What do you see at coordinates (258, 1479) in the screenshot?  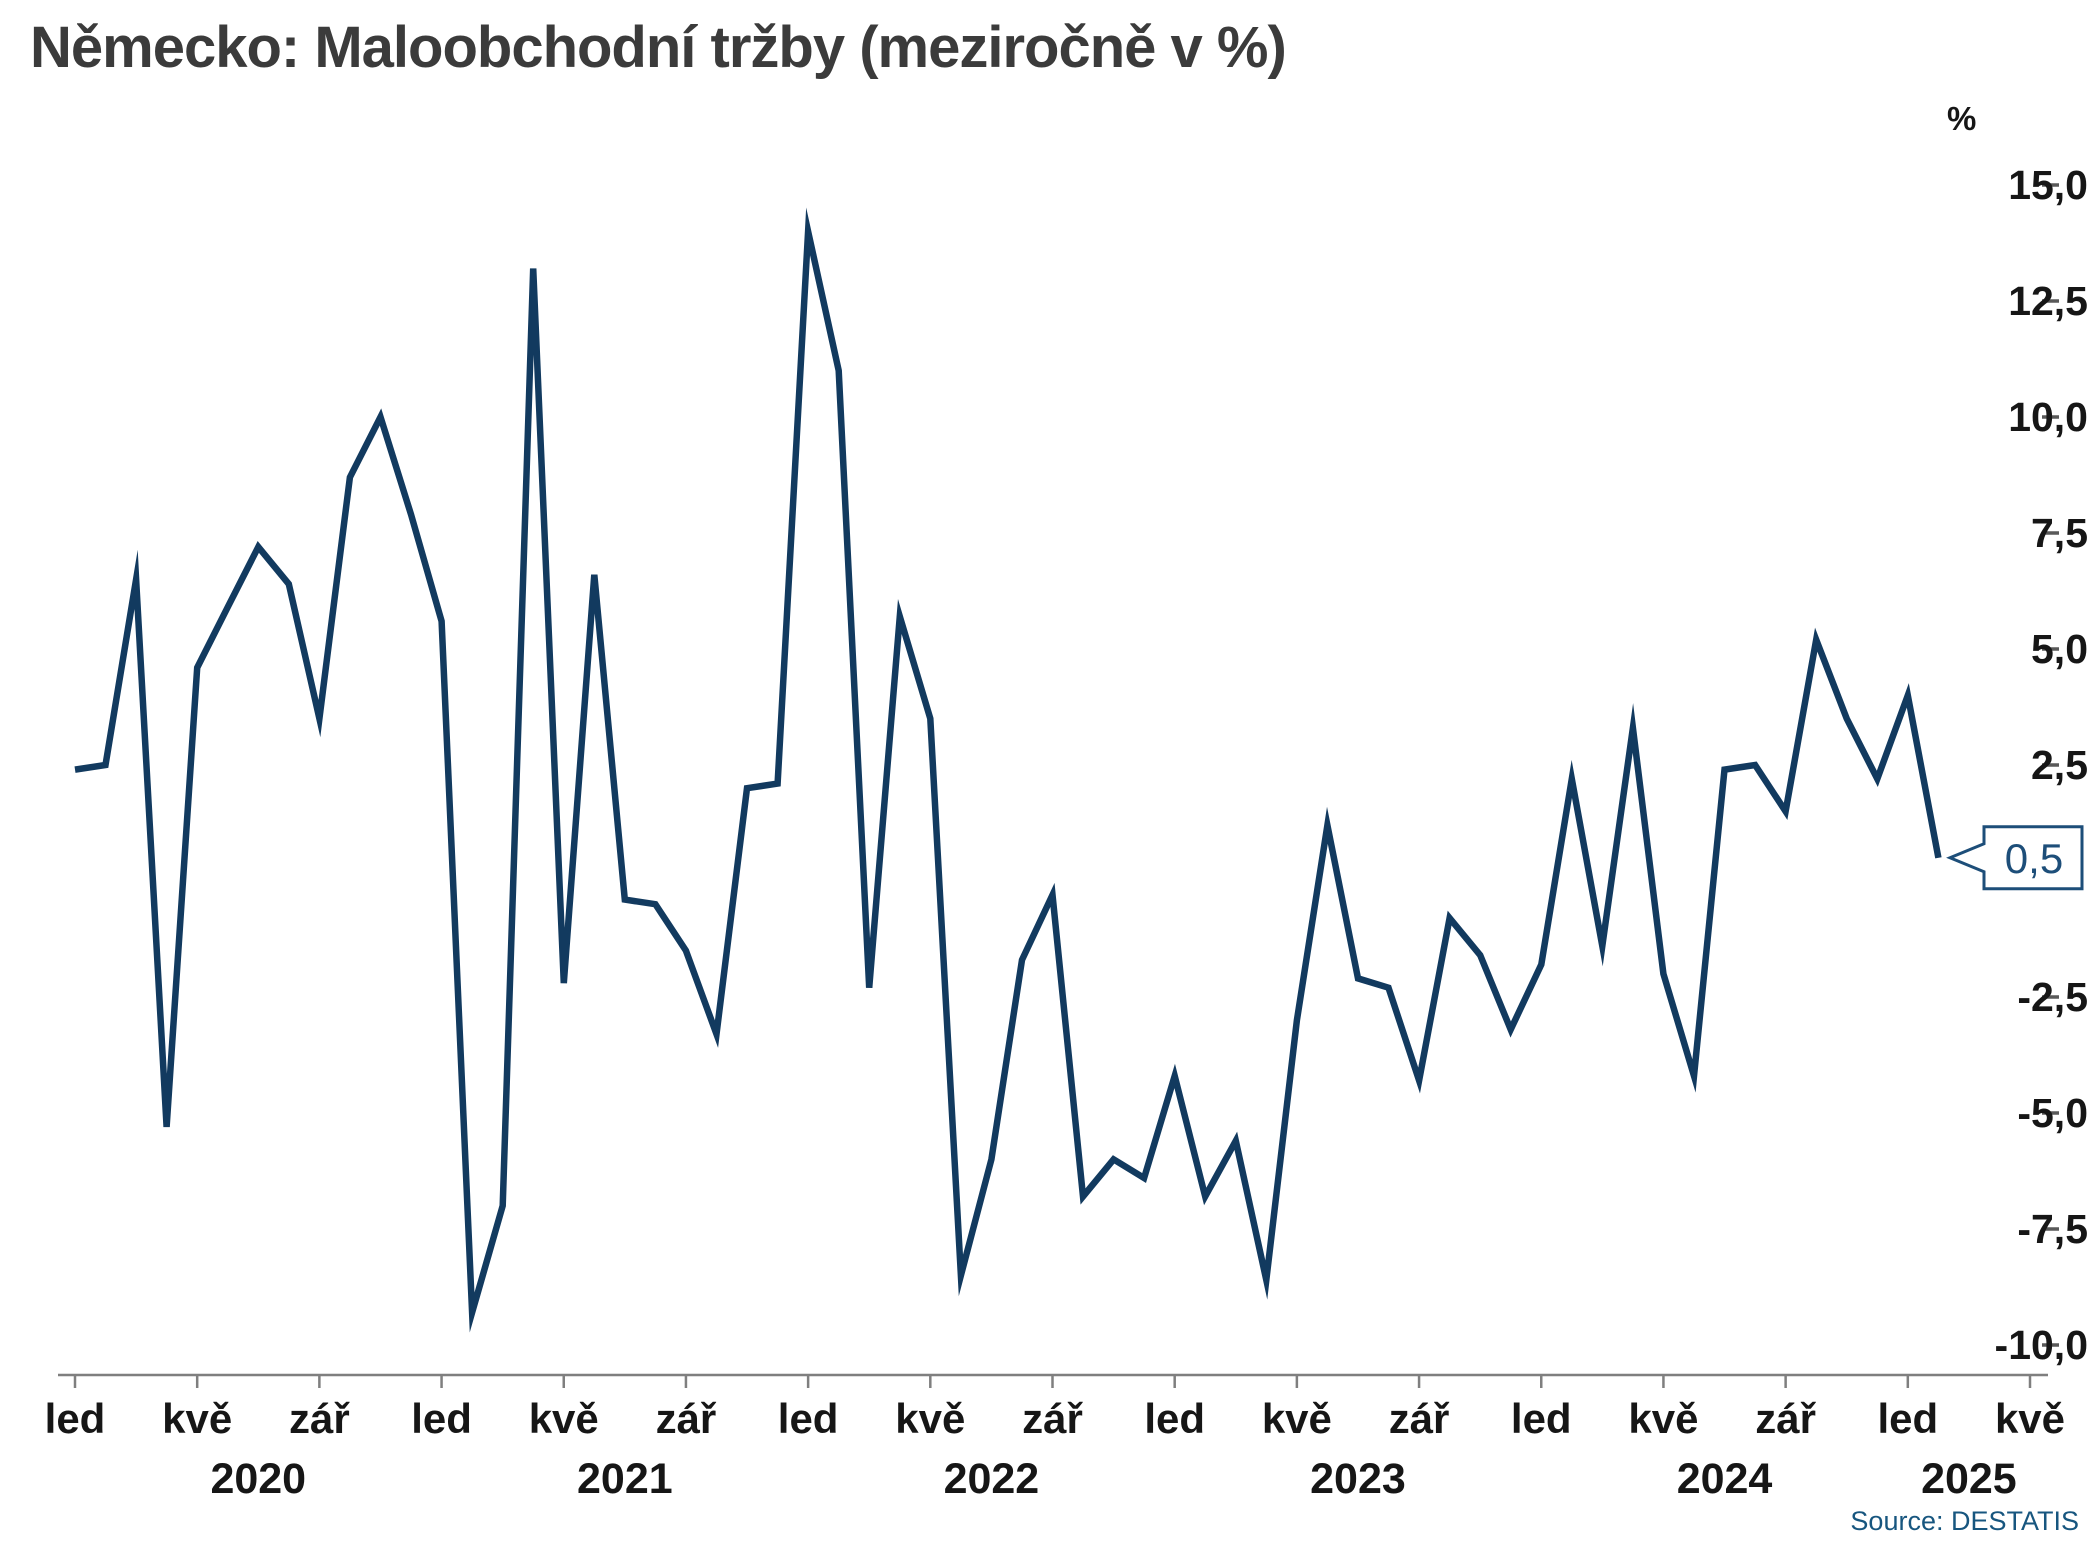 I see `year-label: 2020` at bounding box center [258, 1479].